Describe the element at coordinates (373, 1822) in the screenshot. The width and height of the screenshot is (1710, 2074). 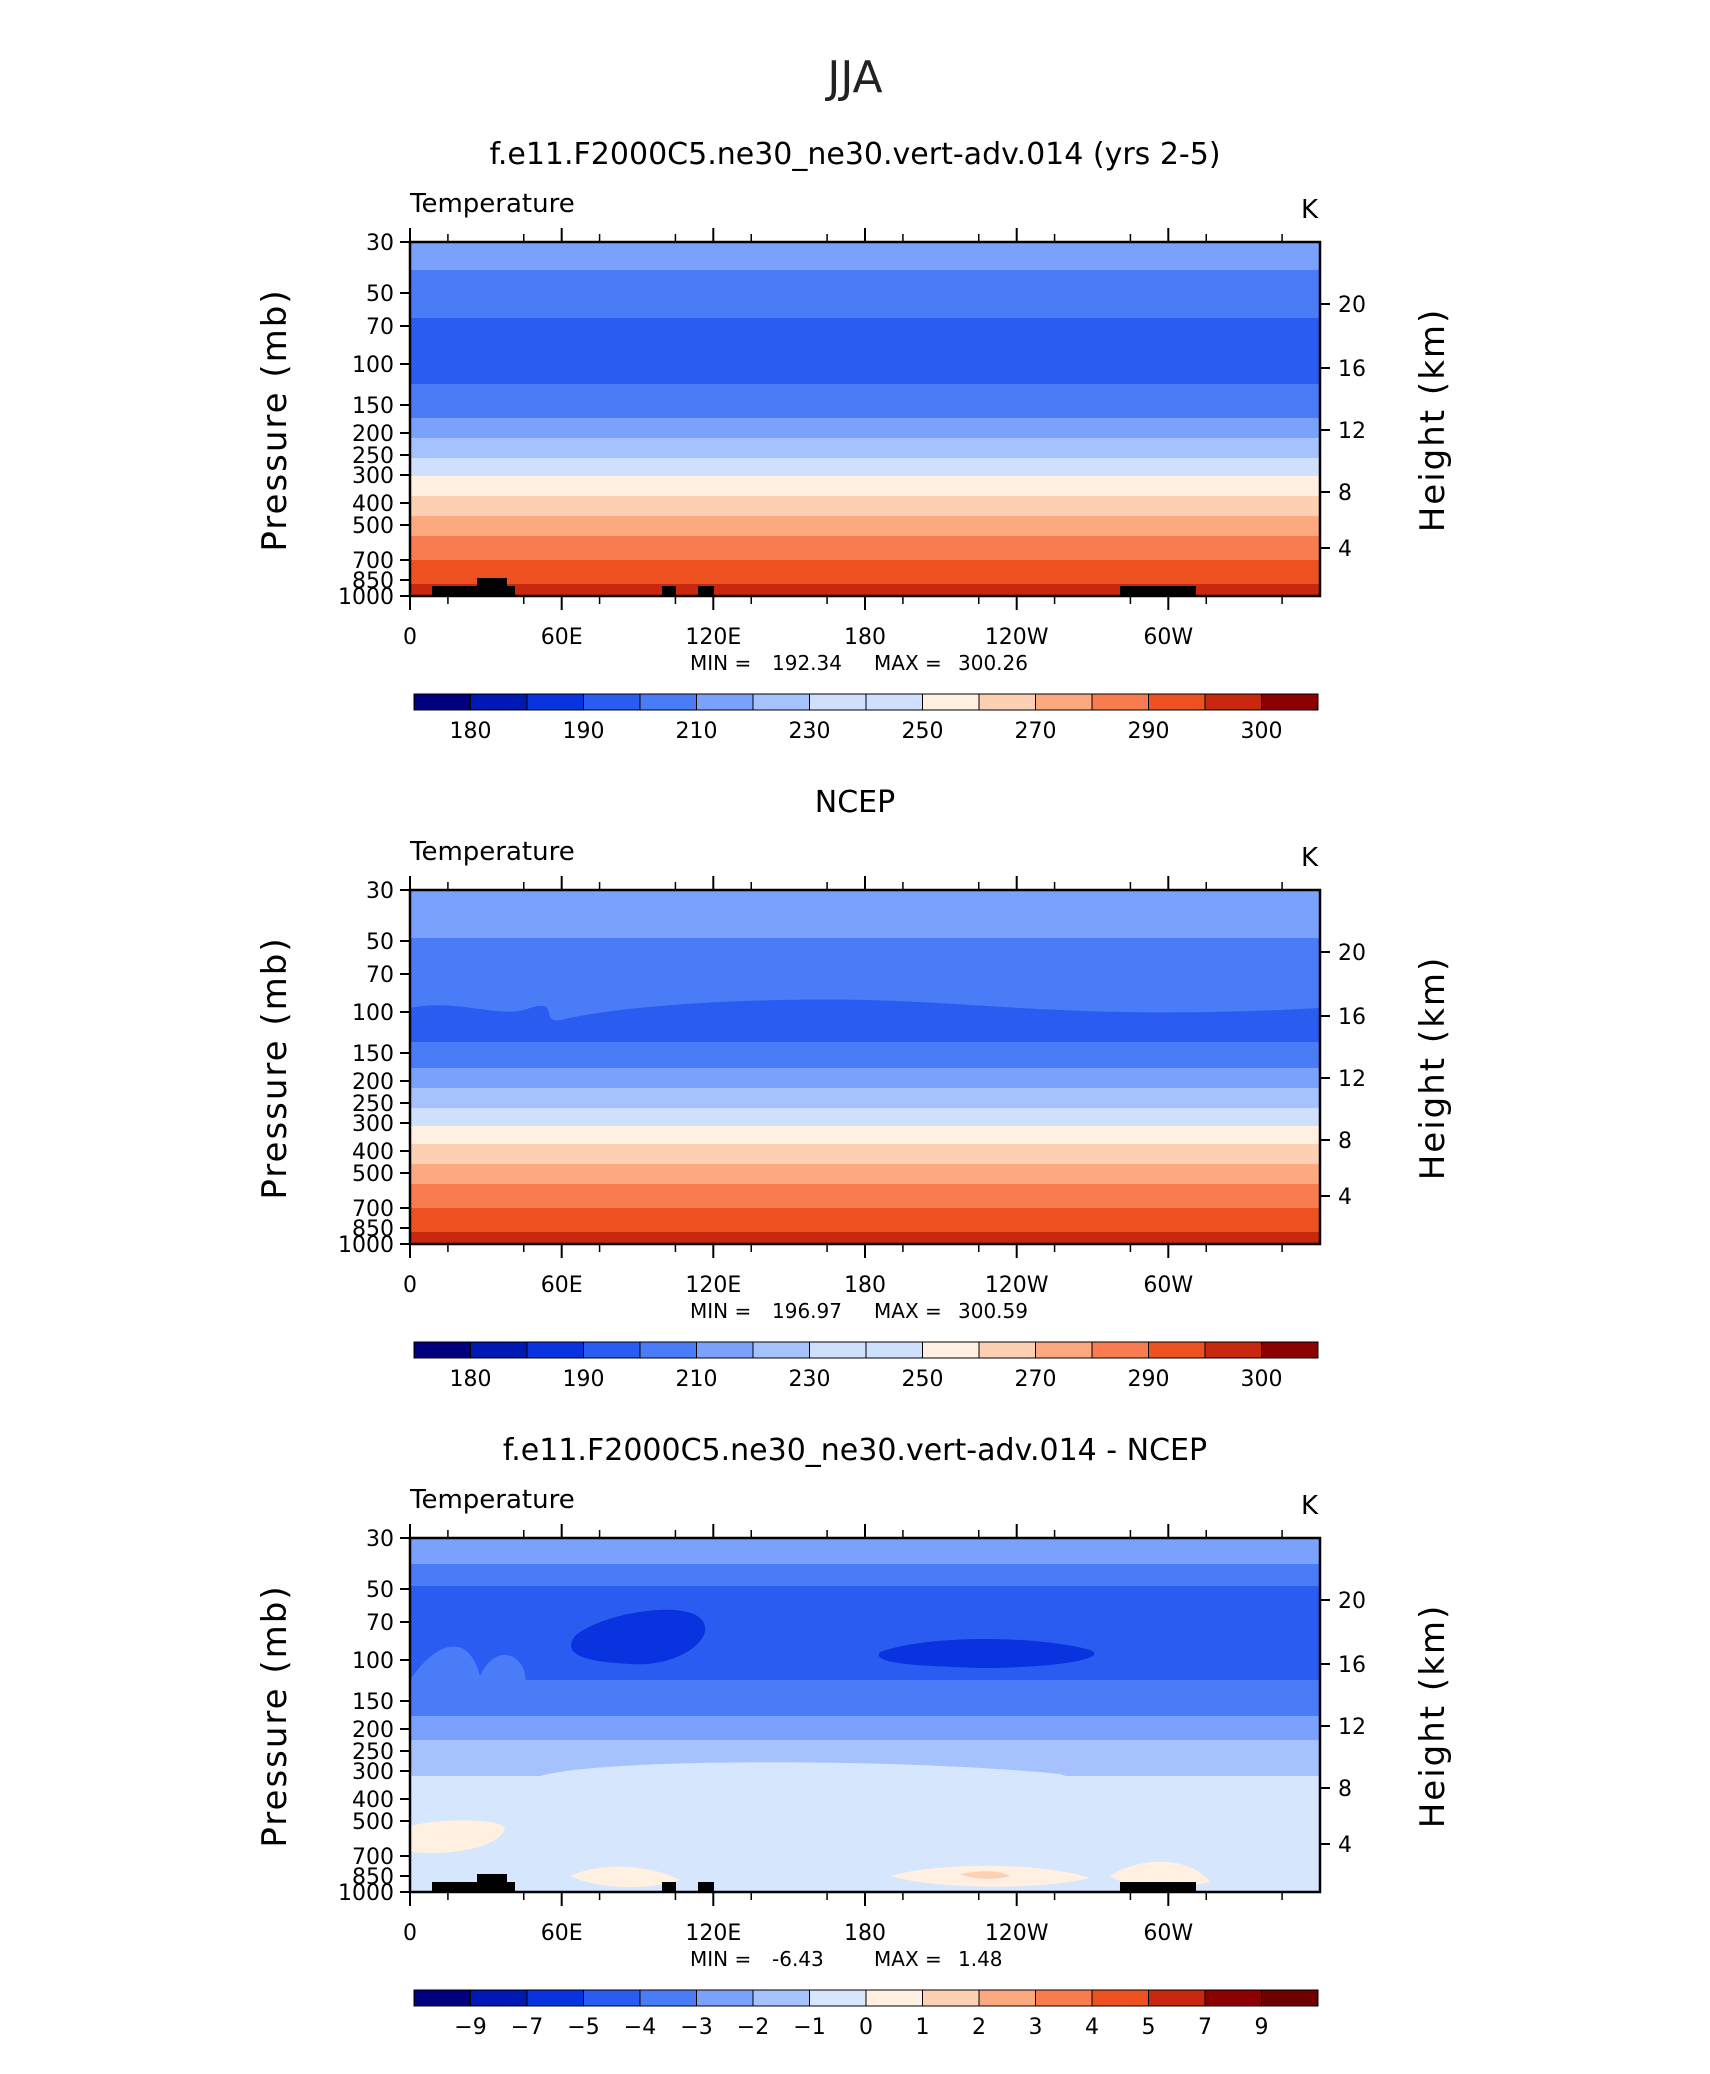
I see `y-tick-label: 500` at that location.